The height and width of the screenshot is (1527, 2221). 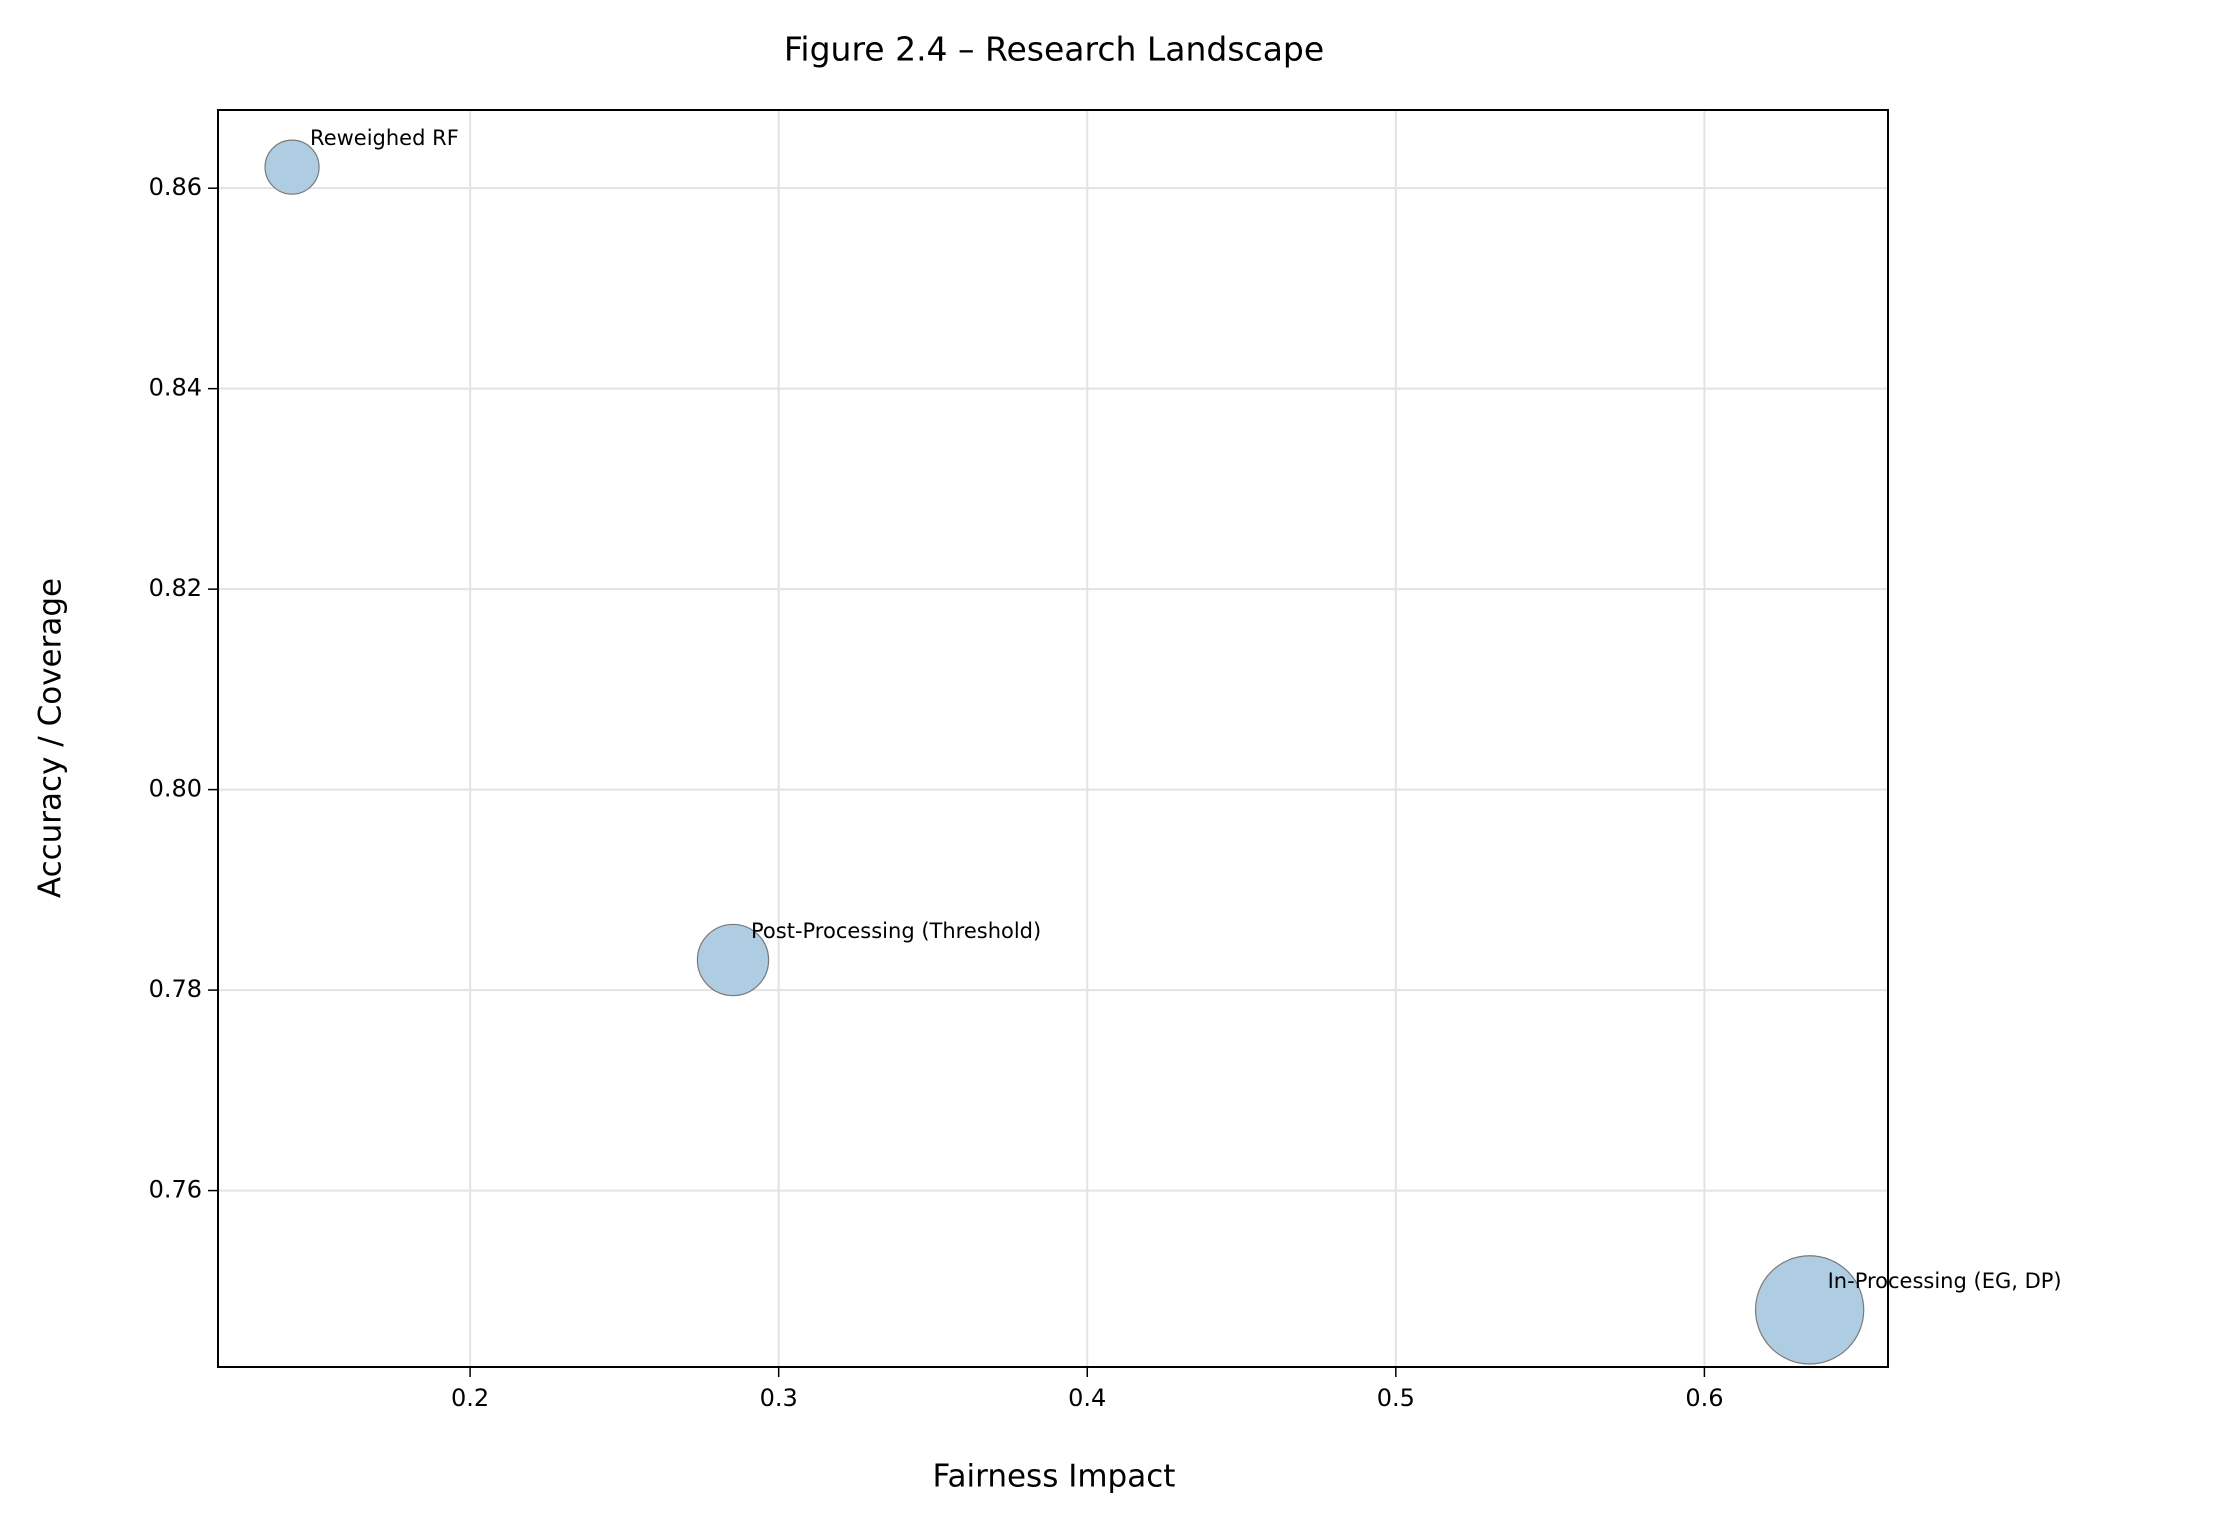 I want to click on point-label: Post-Processing (Threshold), so click(x=896, y=931).